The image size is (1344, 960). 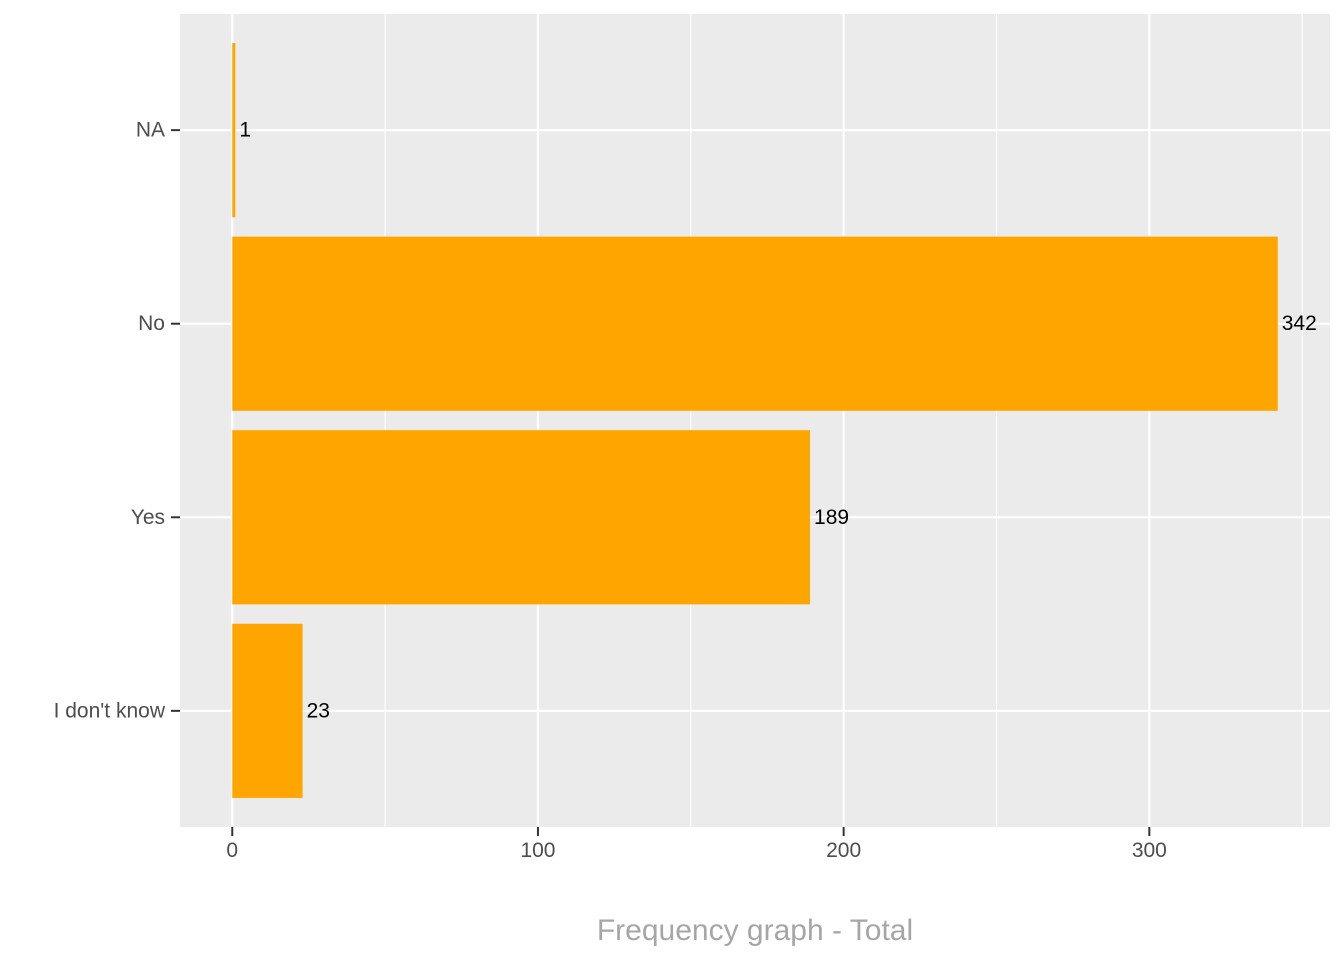 I want to click on y-tick-label: NA, so click(x=150, y=130).